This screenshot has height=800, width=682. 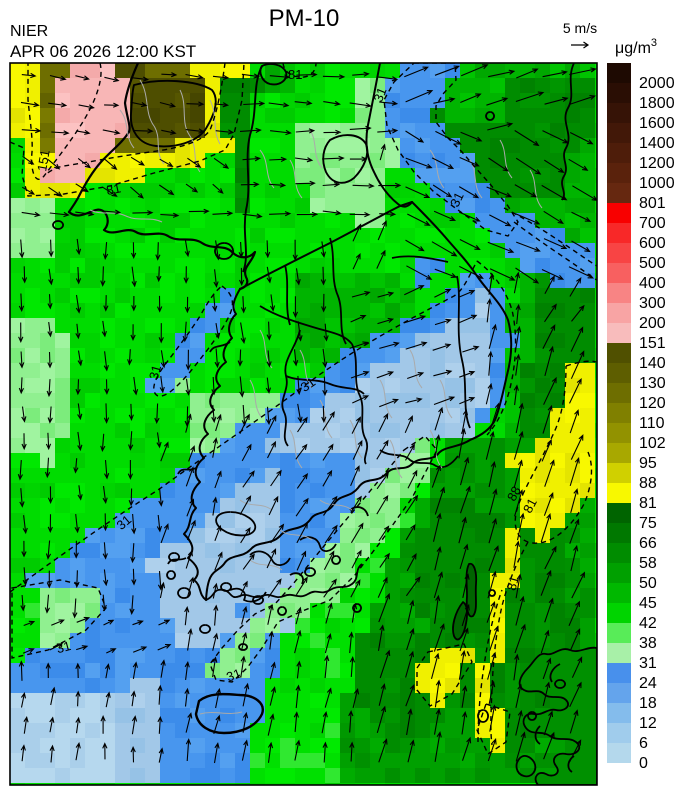 What do you see at coordinates (636, 47) in the screenshot?
I see `svg-text: μg/m3` at bounding box center [636, 47].